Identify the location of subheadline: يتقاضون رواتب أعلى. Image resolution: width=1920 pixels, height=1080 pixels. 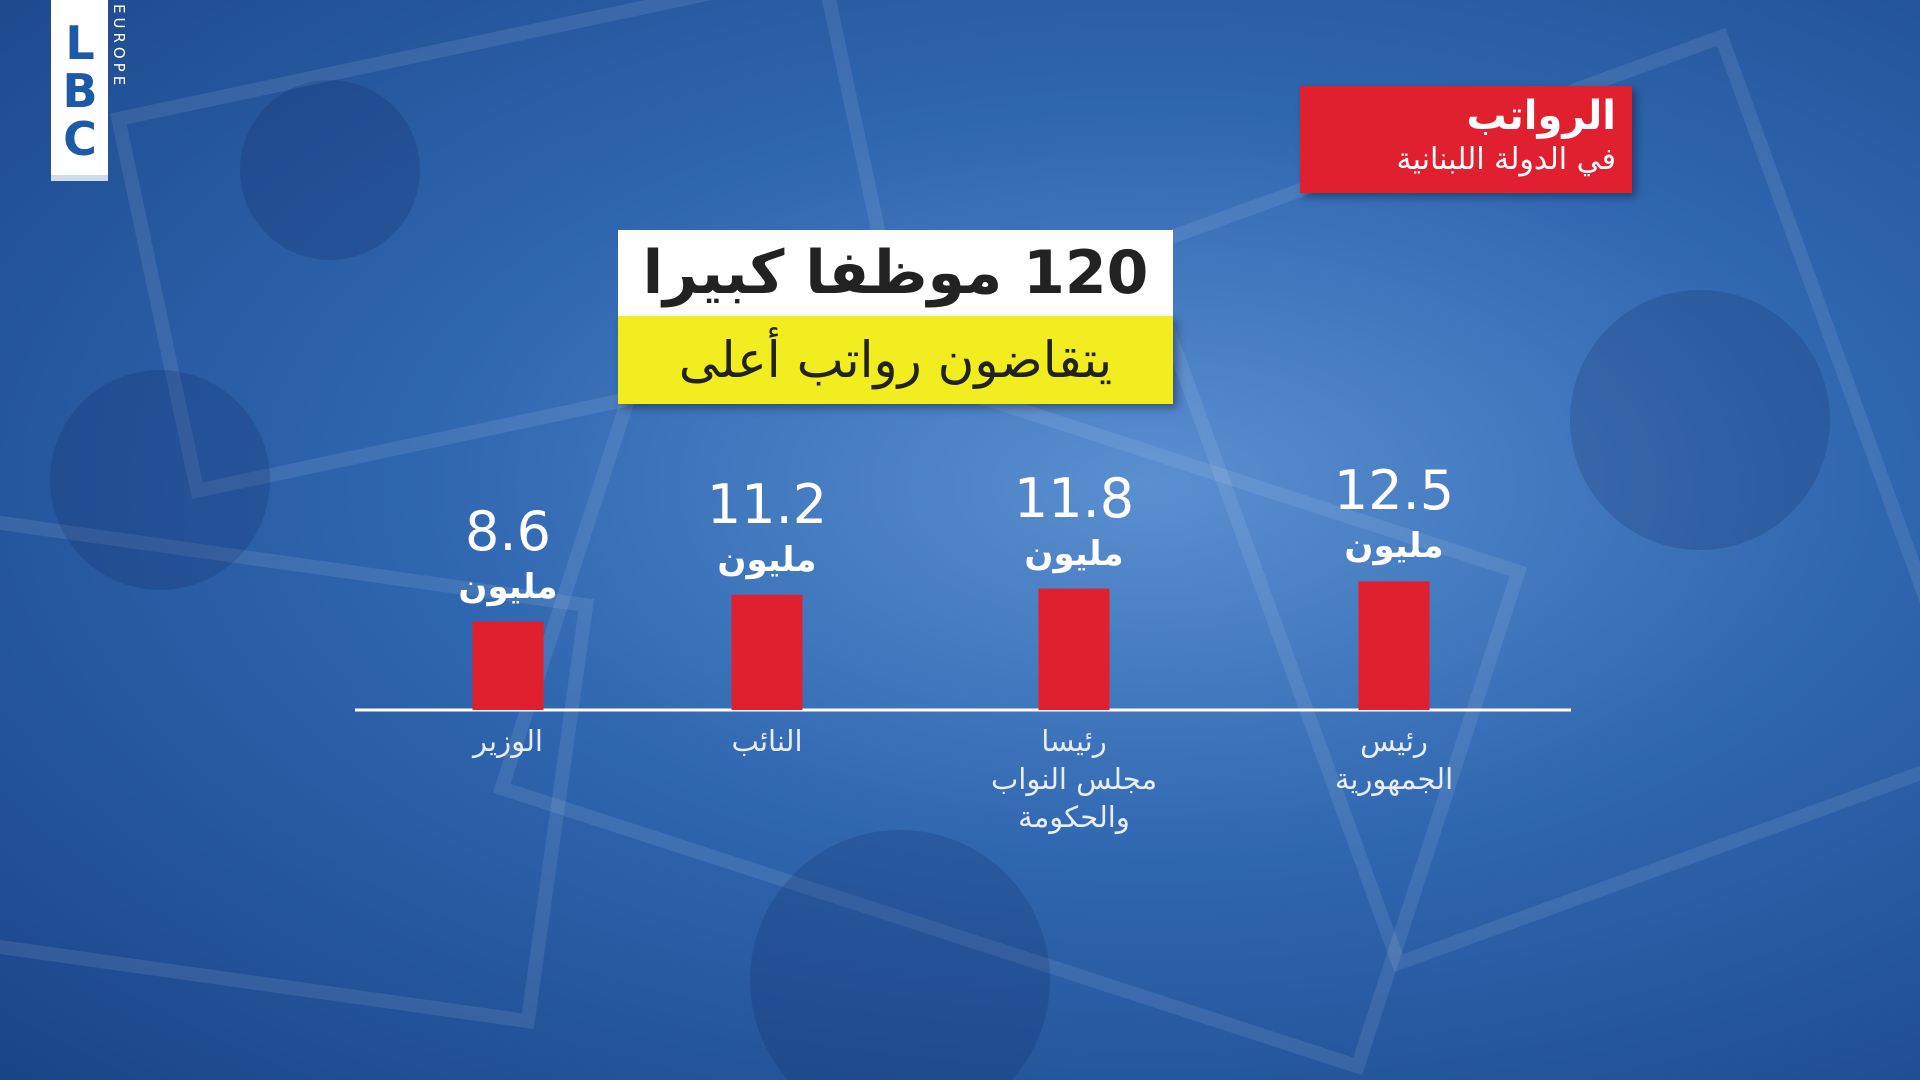
(895, 360).